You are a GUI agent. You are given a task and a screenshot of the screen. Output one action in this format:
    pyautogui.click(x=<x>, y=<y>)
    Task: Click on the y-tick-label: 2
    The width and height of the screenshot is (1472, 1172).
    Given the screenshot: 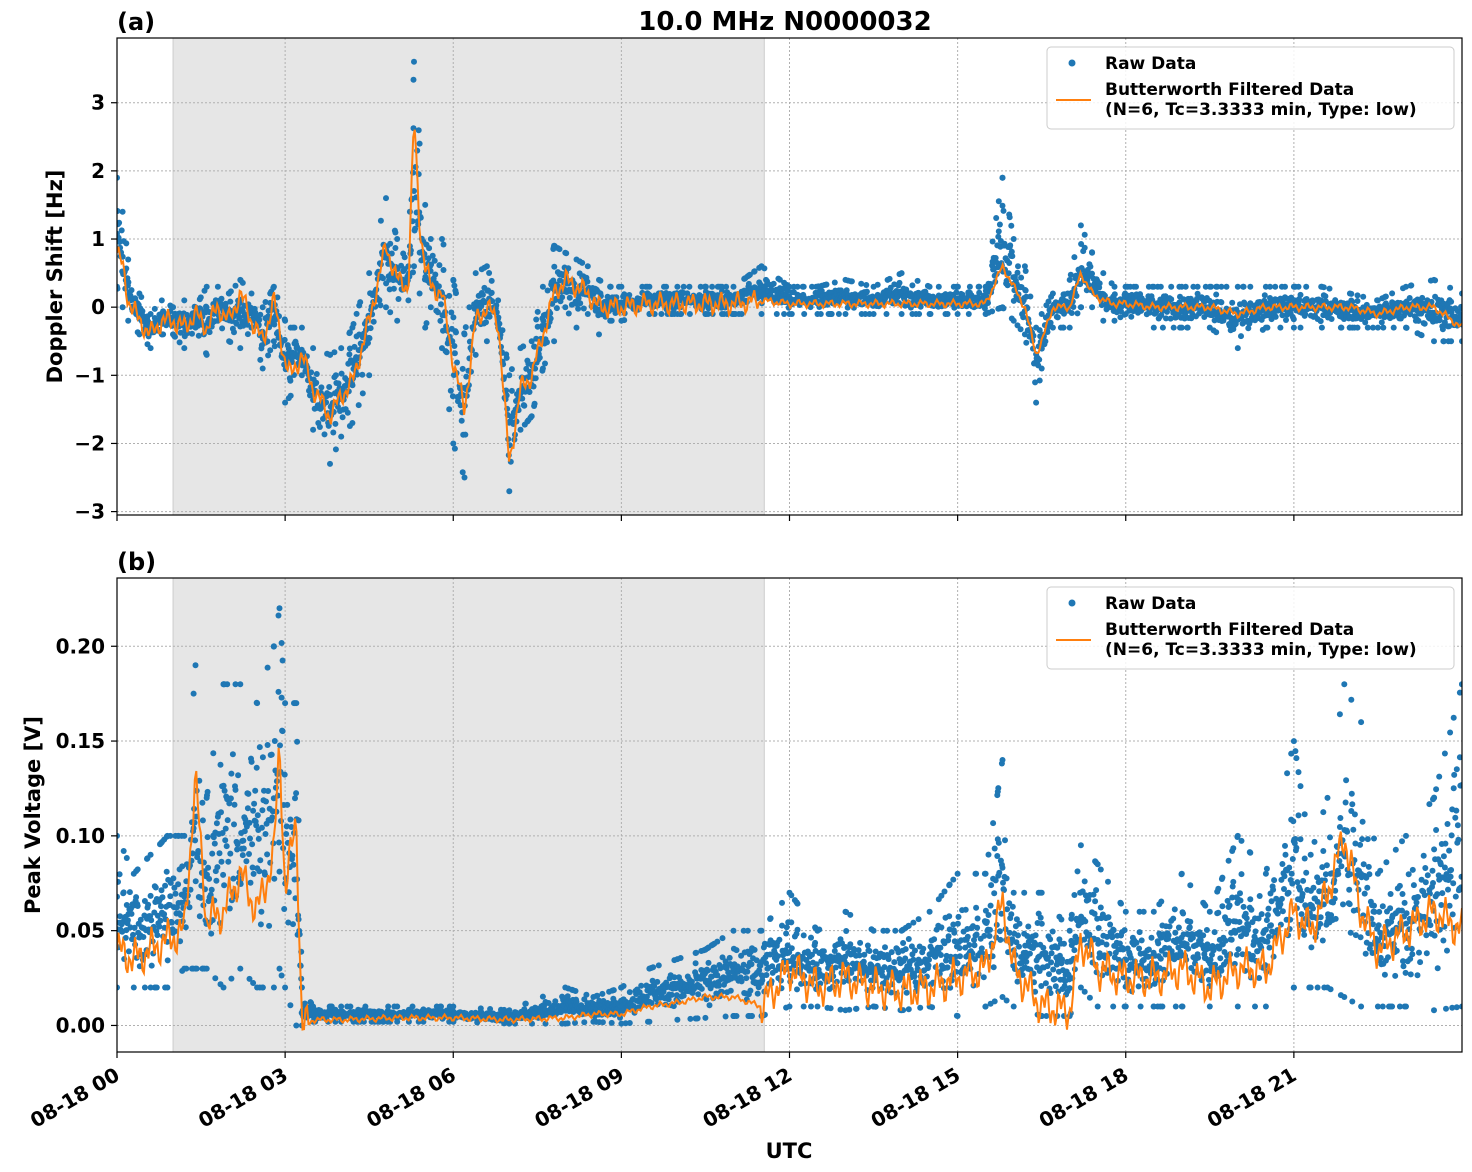 What is the action you would take?
    pyautogui.click(x=98, y=171)
    